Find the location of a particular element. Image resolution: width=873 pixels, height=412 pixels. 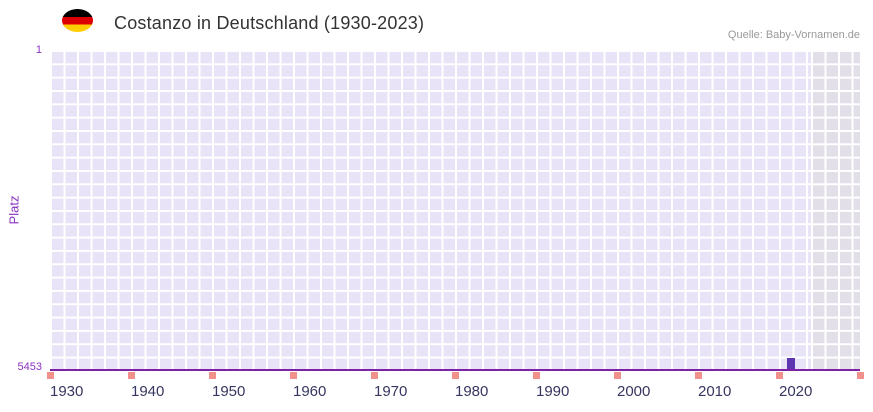

x-axis-label: 1940 is located at coordinates (148, 391).